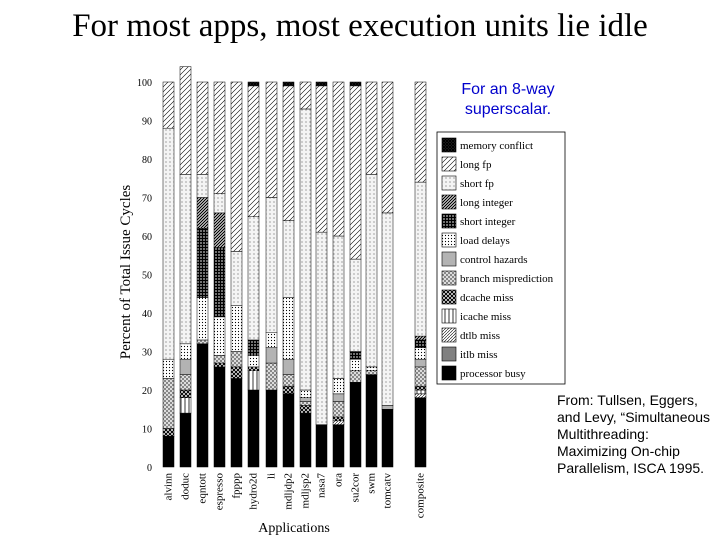  I want to click on y-tick-label: 20, so click(147, 391).